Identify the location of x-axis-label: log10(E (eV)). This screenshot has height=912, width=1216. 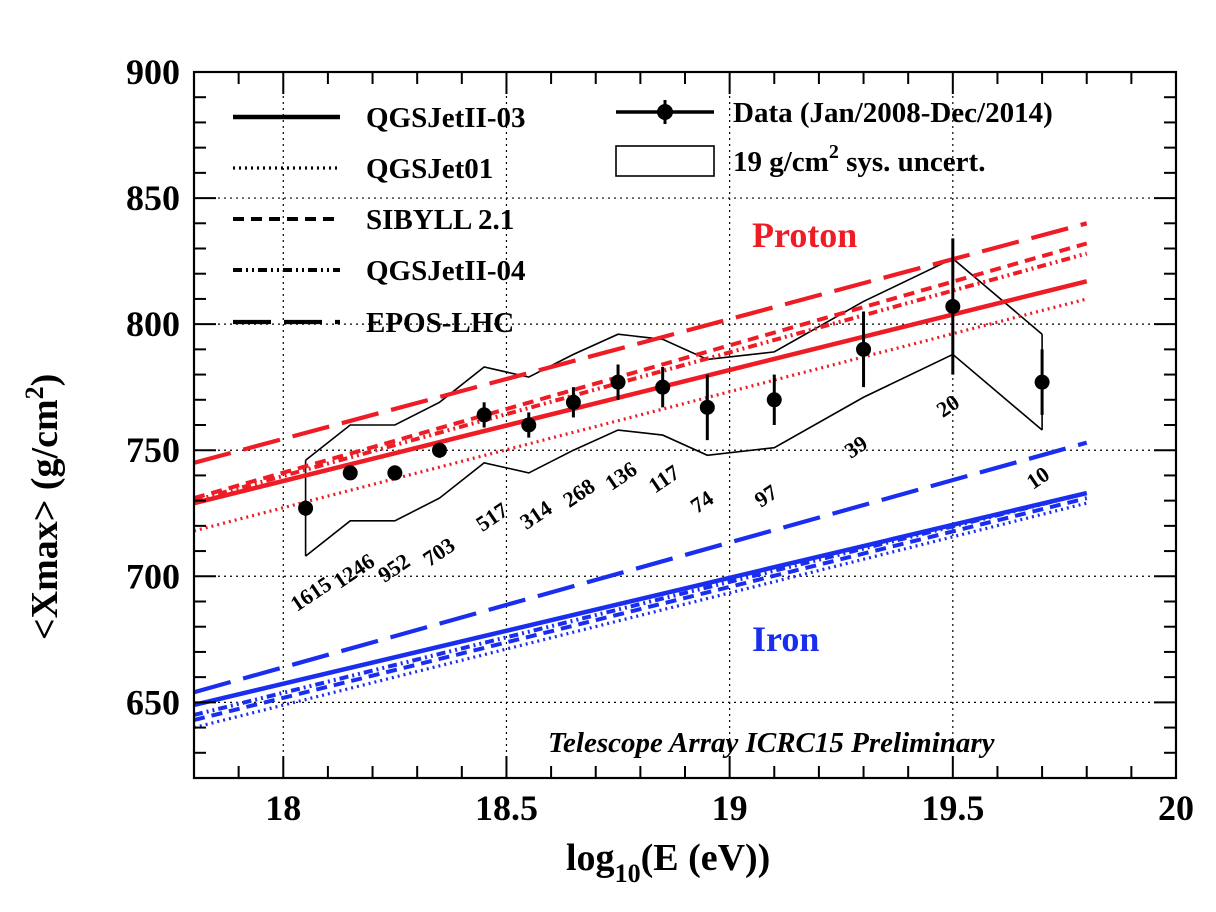
(668, 862).